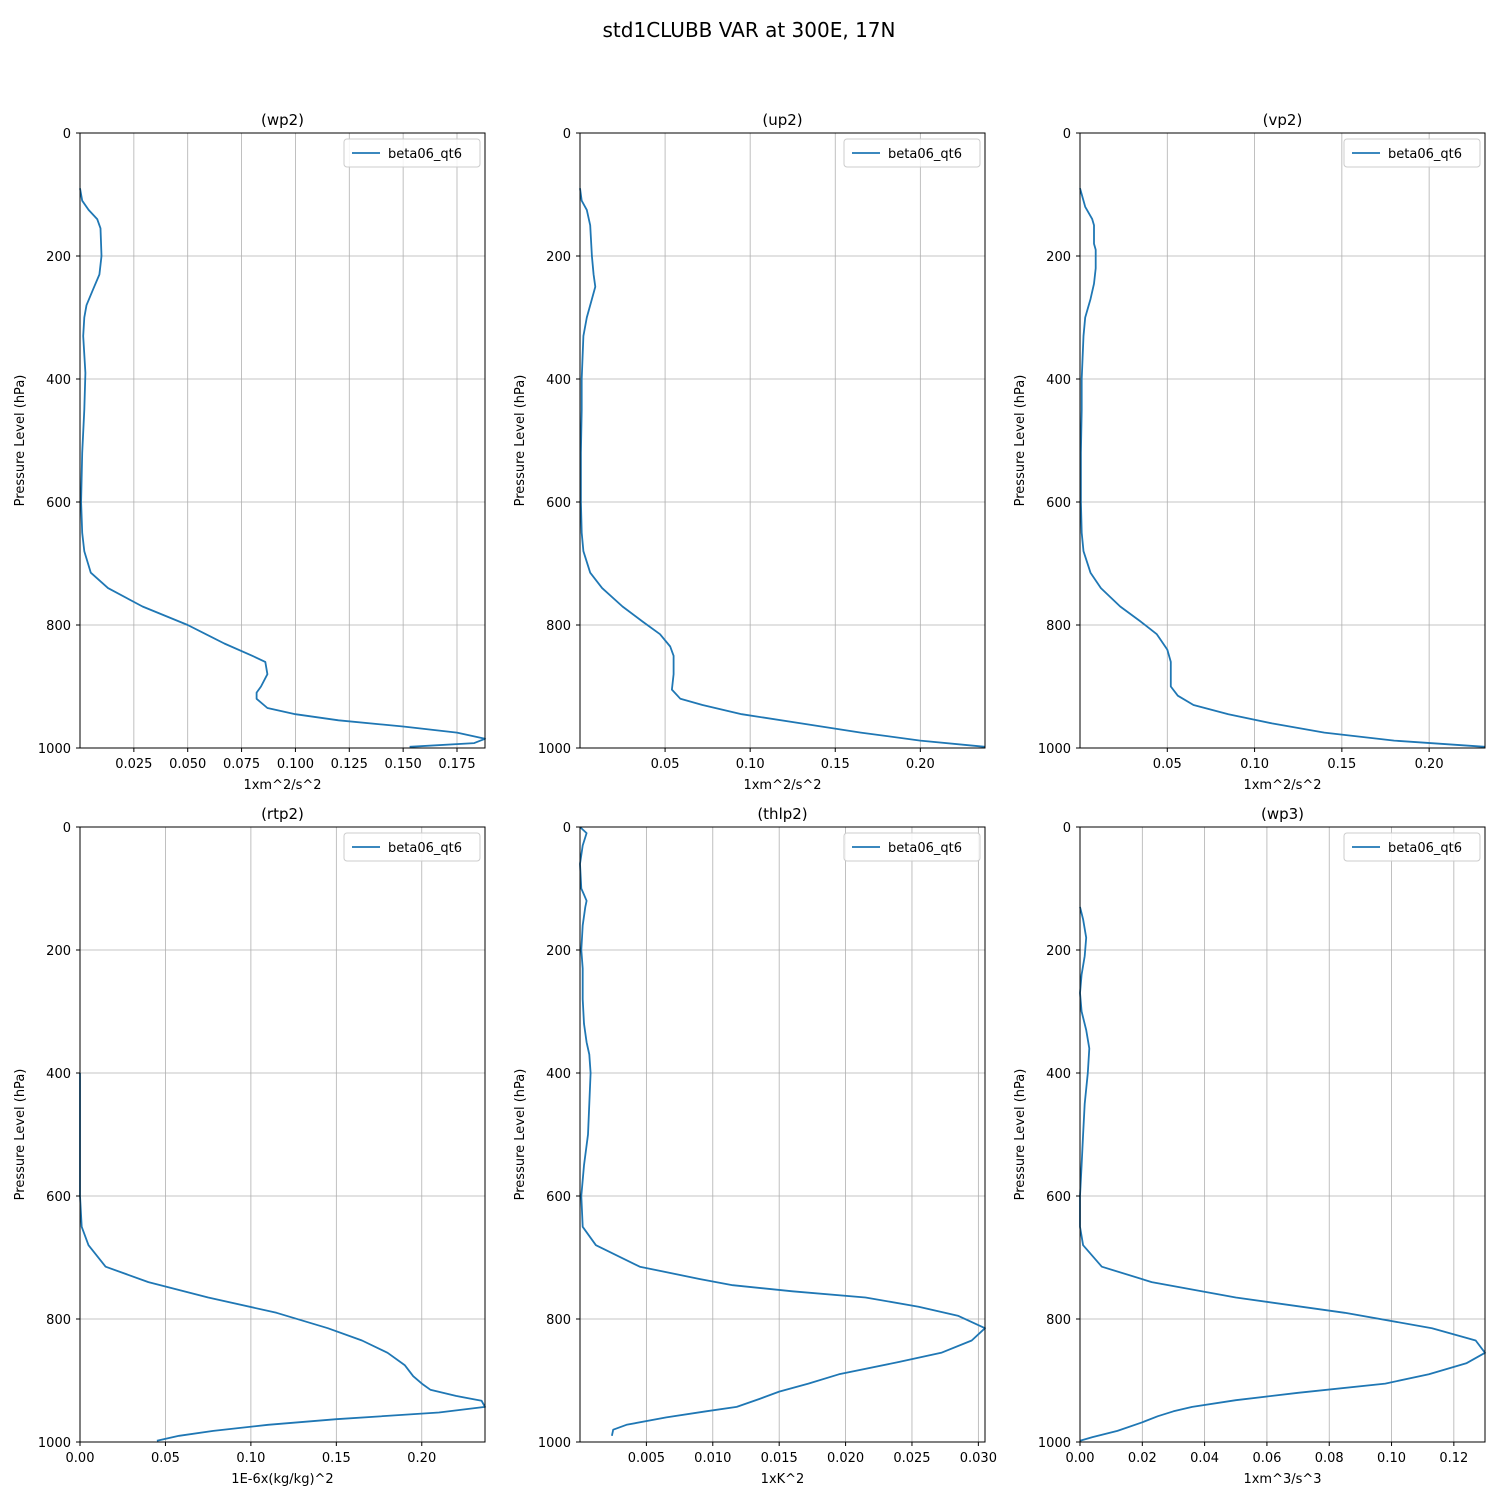 The width and height of the screenshot is (1500, 1500). What do you see at coordinates (712, 1458) in the screenshot?
I see `x-tick-label: 0.010` at bounding box center [712, 1458].